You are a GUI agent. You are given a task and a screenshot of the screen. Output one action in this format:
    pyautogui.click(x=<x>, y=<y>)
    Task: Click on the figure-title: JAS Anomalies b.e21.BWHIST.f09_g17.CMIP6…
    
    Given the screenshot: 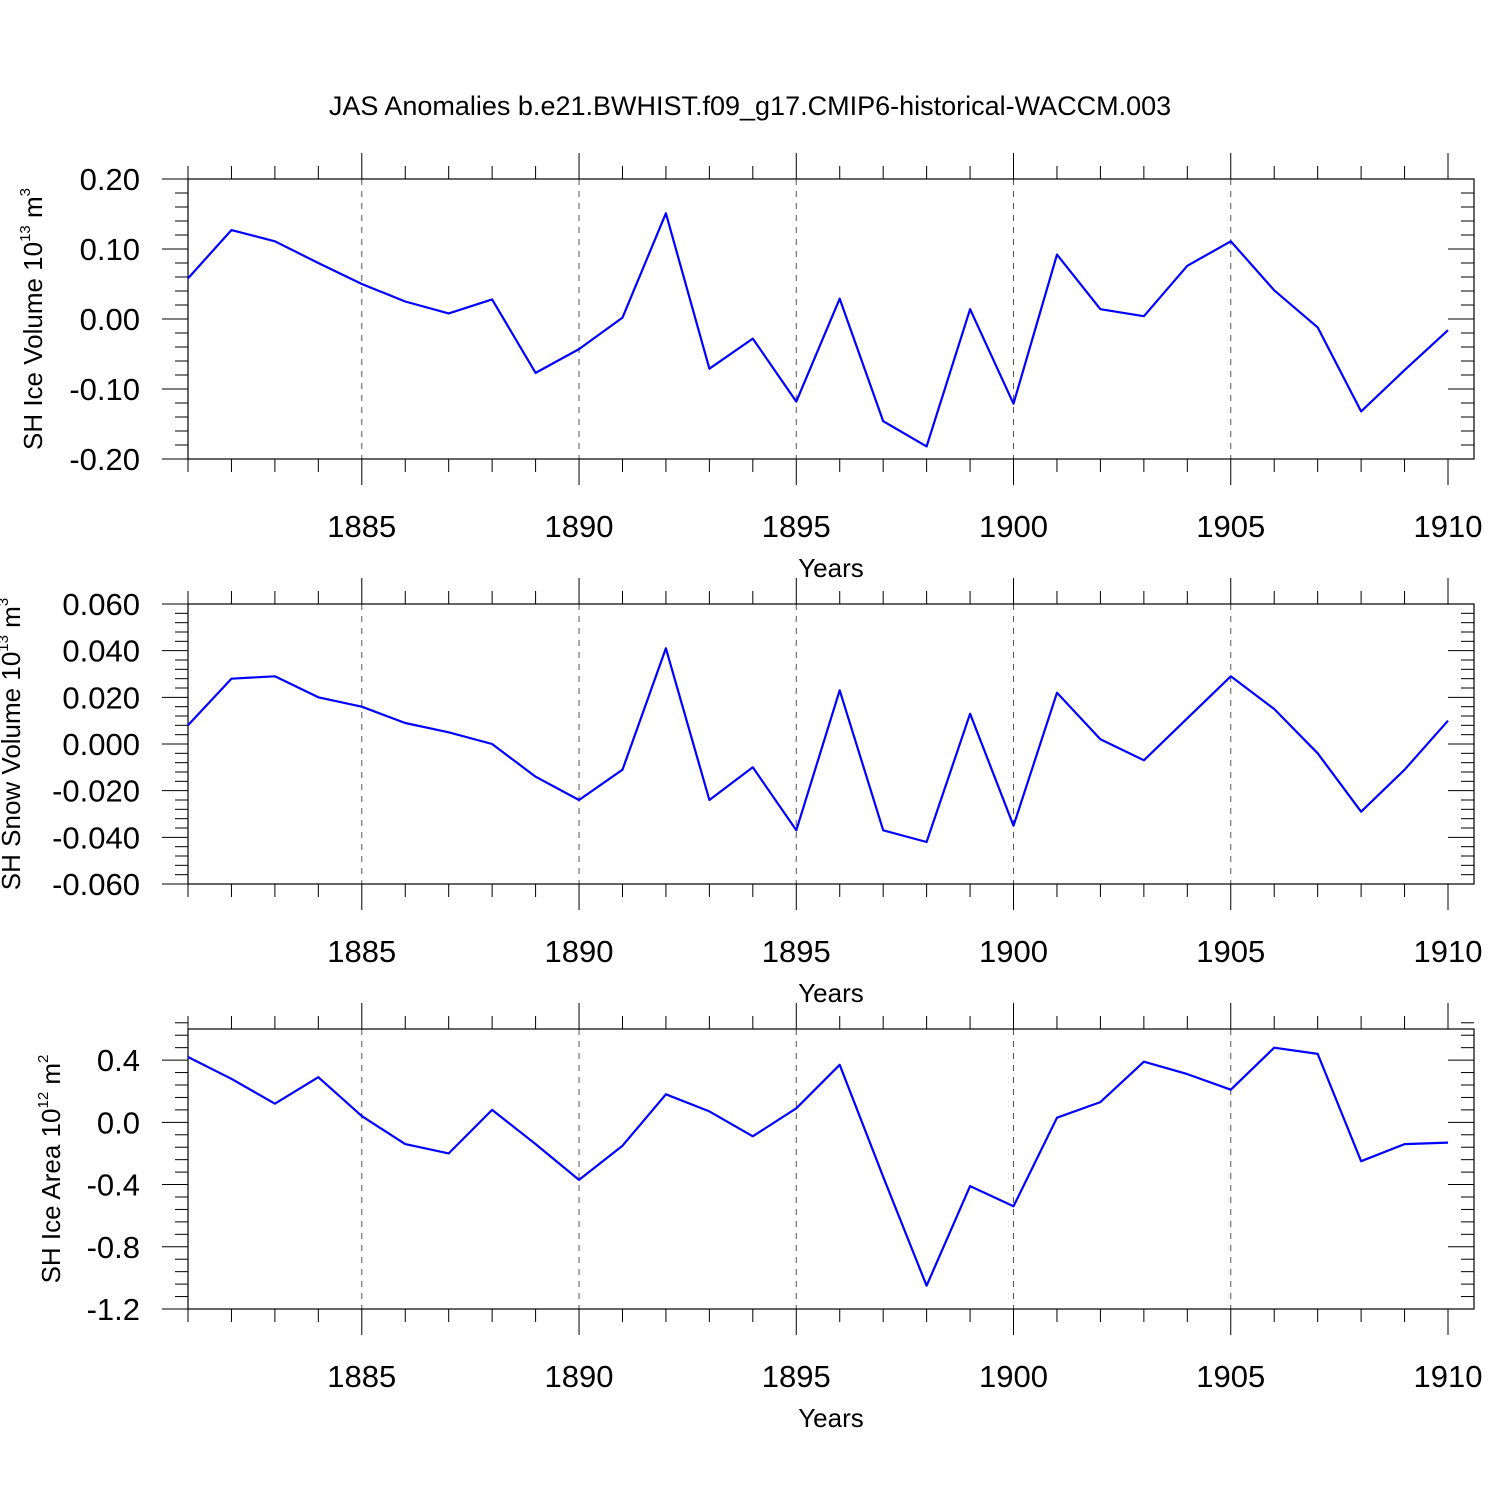 What is the action you would take?
    pyautogui.click(x=750, y=106)
    